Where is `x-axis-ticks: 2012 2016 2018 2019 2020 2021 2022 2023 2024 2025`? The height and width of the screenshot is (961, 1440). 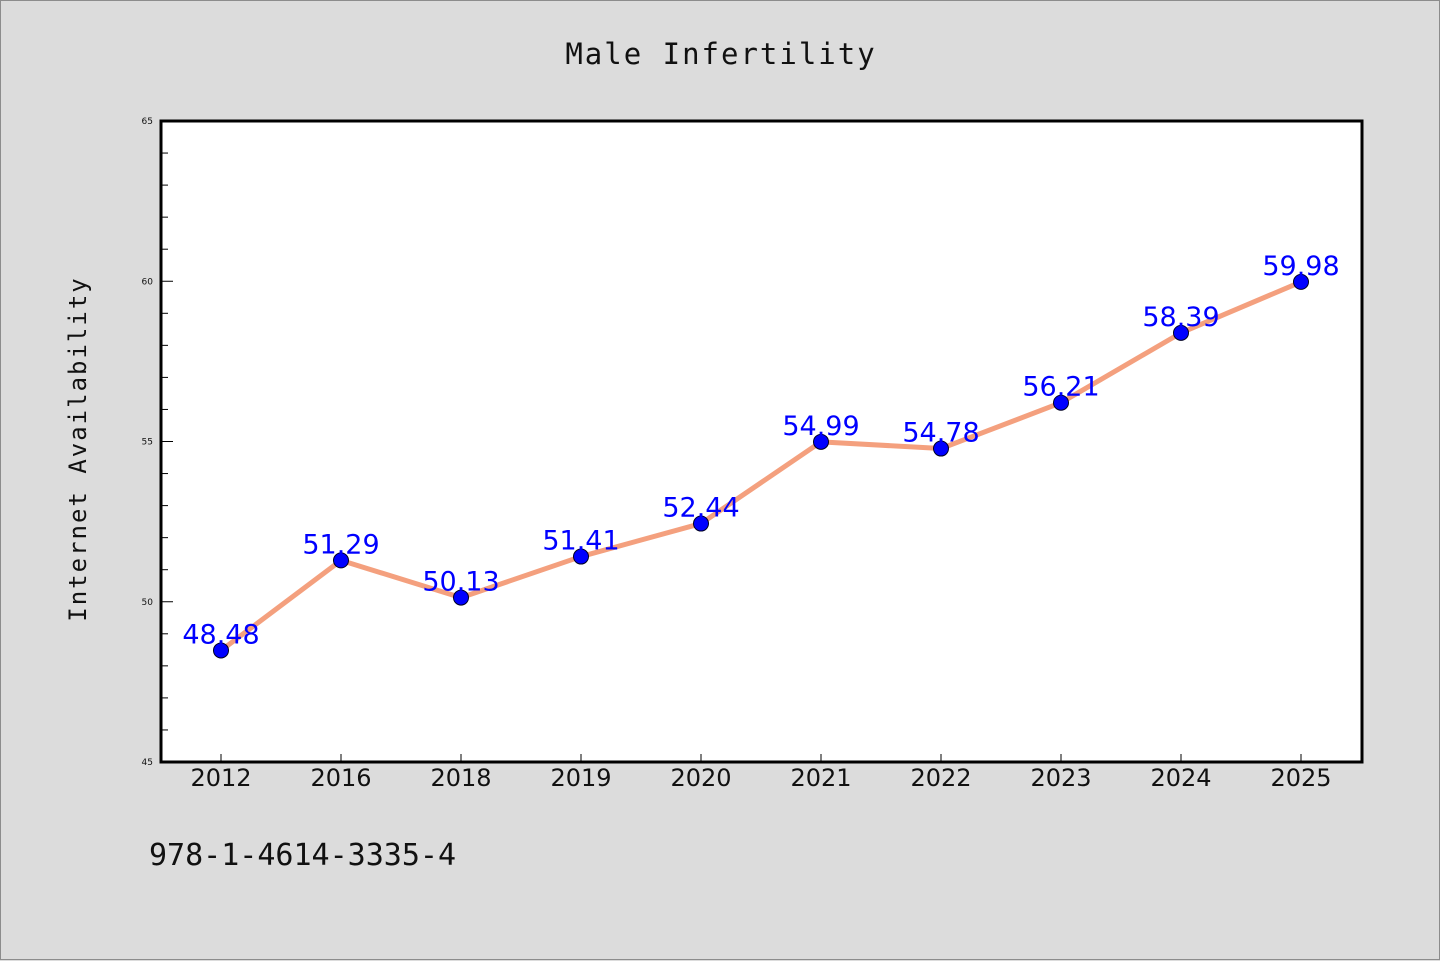
x-axis-ticks: 2012 2016 2018 2019 2020 2021 2022 2023 2024 2025 is located at coordinates (761, 773).